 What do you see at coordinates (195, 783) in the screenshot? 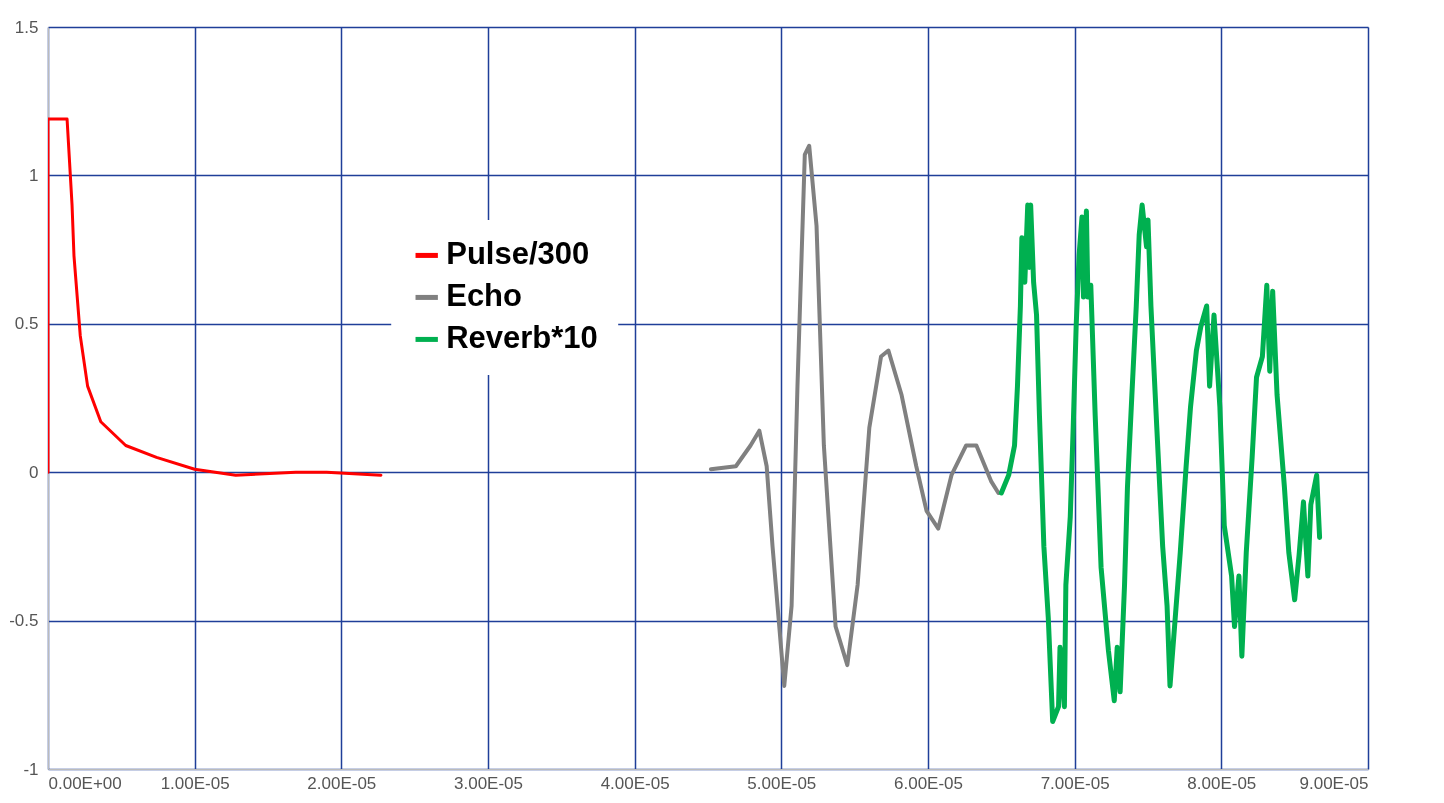
I see `x-tick-label: 1.00E-05` at bounding box center [195, 783].